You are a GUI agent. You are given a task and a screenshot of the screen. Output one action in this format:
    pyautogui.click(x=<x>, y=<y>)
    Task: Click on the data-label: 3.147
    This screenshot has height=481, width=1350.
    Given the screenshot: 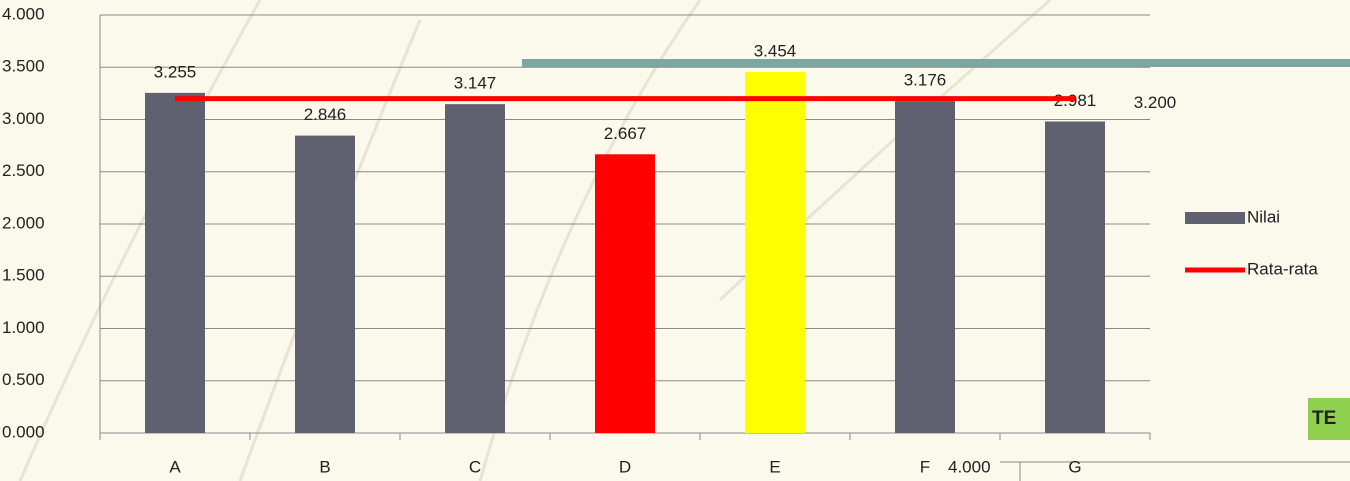 What is the action you would take?
    pyautogui.click(x=475, y=83)
    